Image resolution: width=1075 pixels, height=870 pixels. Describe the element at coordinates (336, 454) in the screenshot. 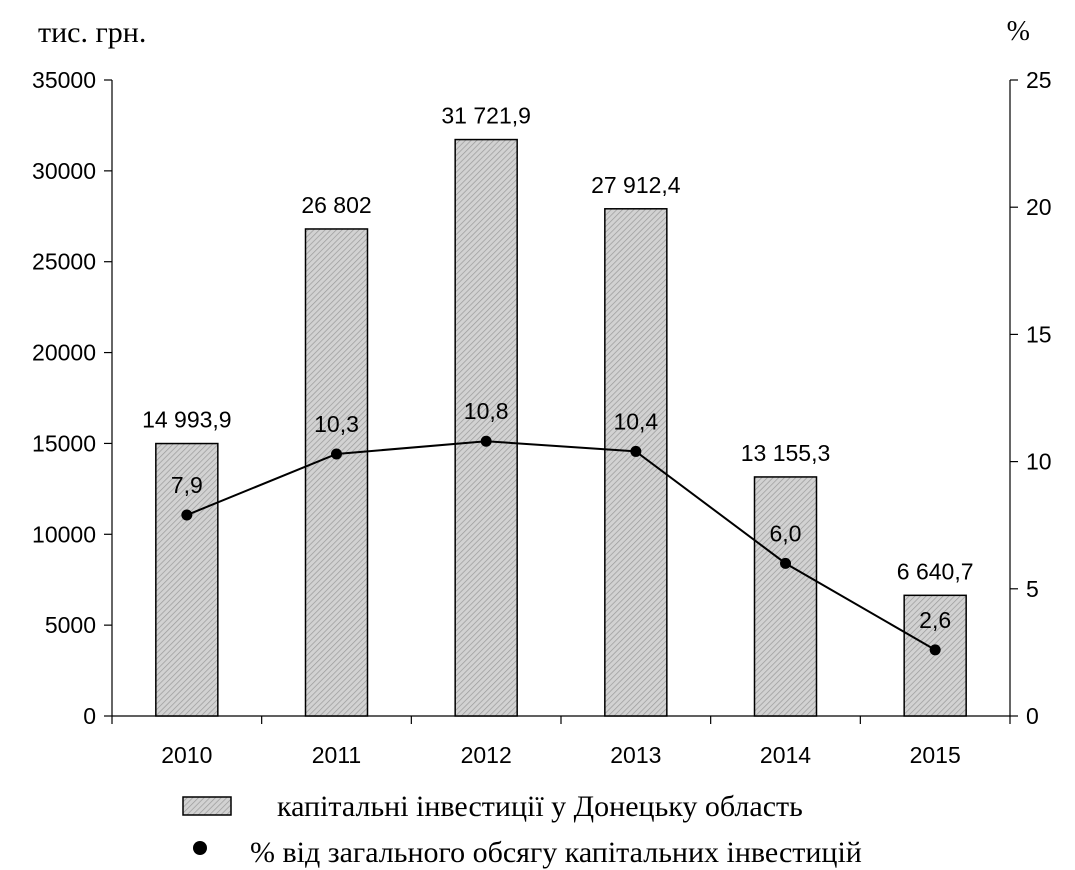

I see `line-point-2011` at that location.